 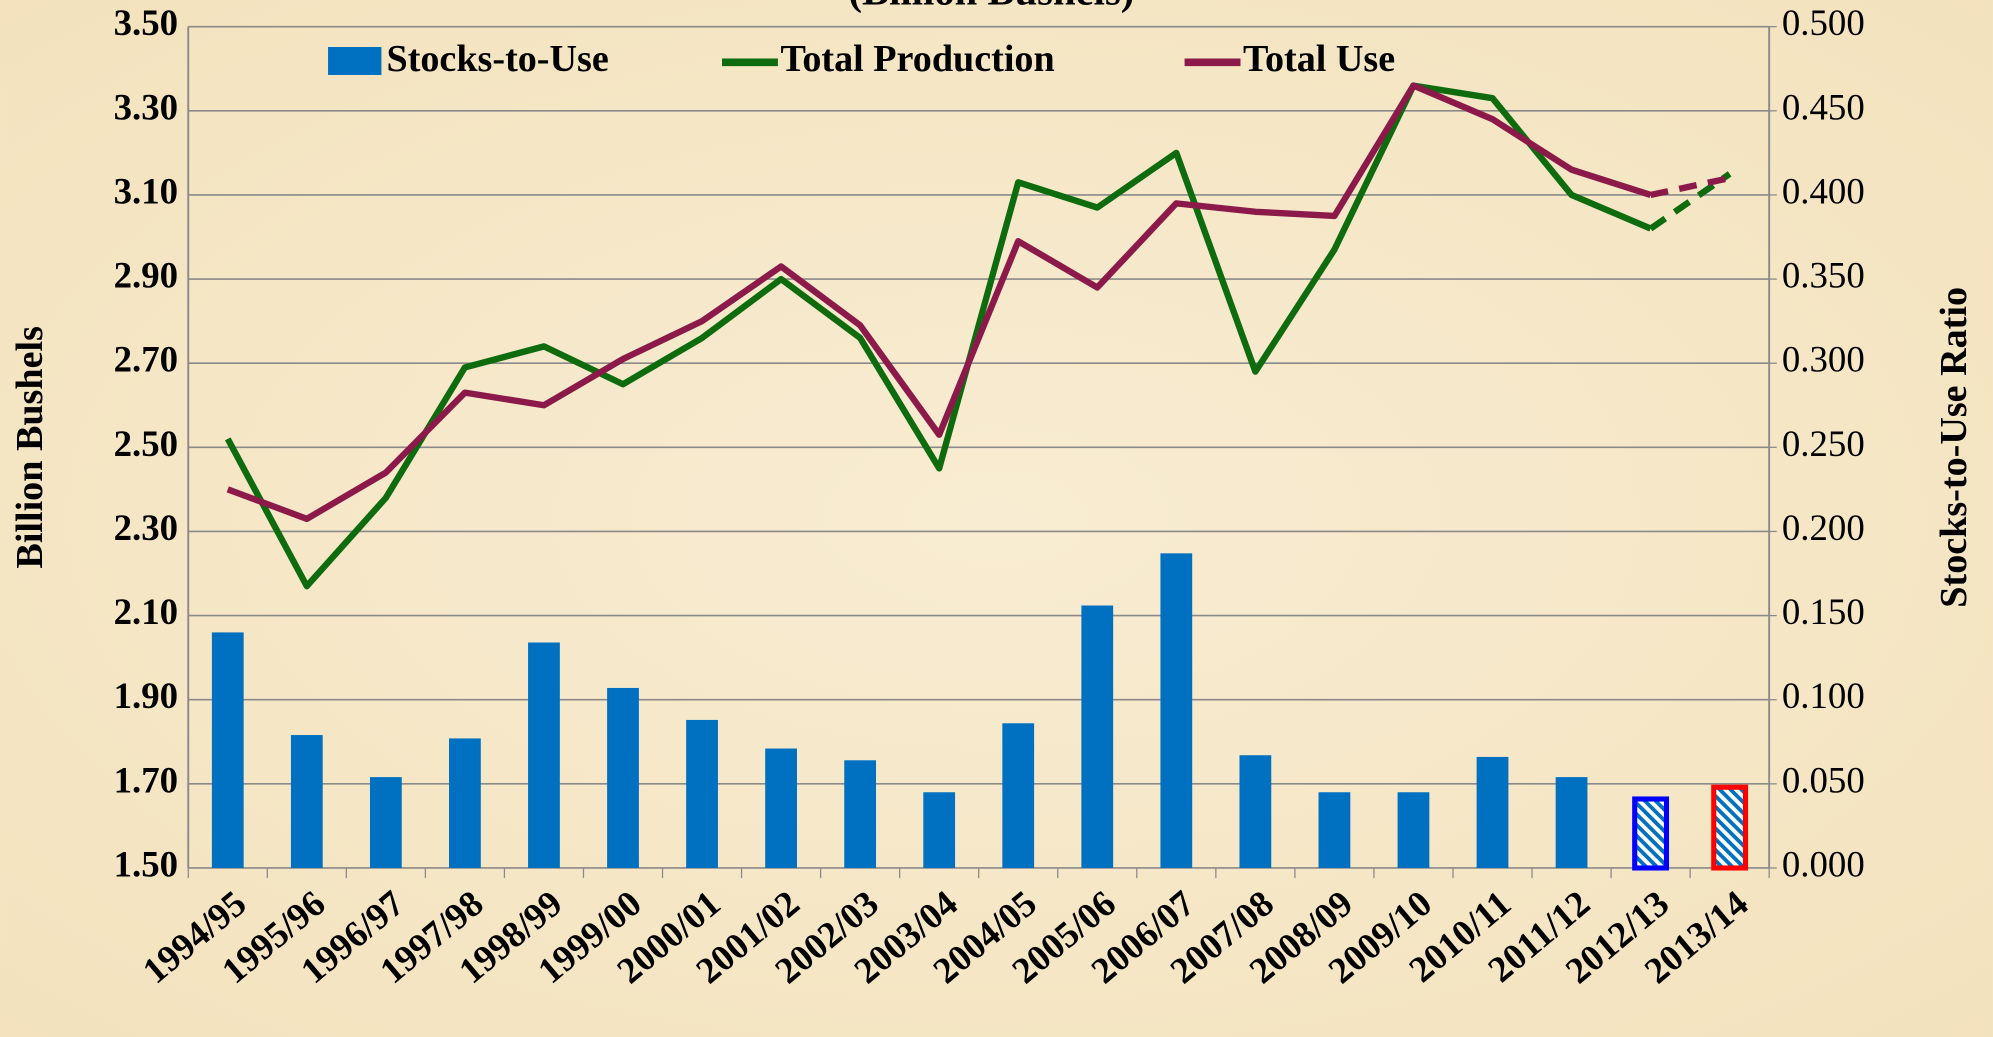 What do you see at coordinates (146, 527) in the screenshot?
I see `y-tick-label: 2.30` at bounding box center [146, 527].